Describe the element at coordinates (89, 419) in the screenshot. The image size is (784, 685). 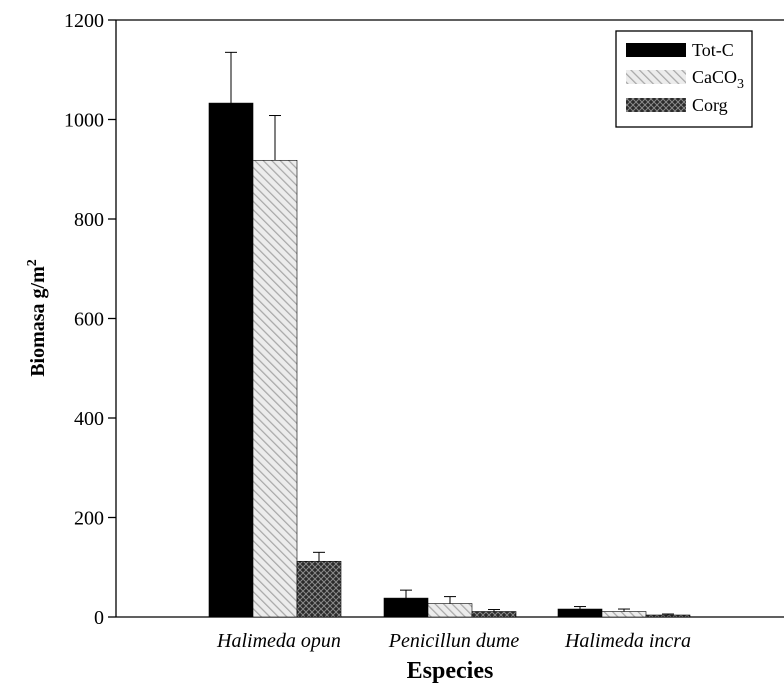
I see `y-tick-label-2: 400` at that location.